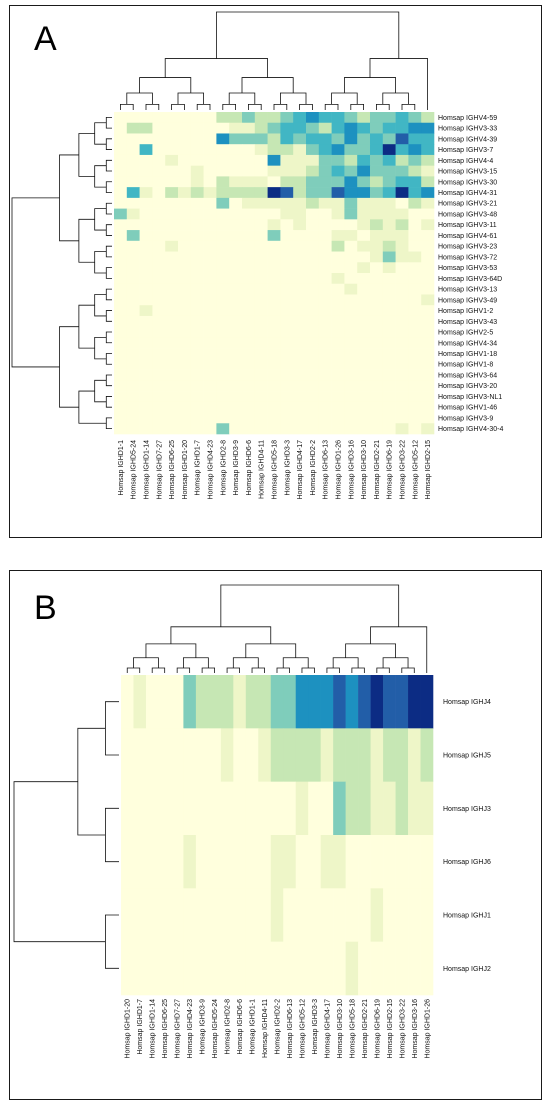  I want to click on heatmap-a-row-label: Homsap IGHV3-64D, so click(470, 279).